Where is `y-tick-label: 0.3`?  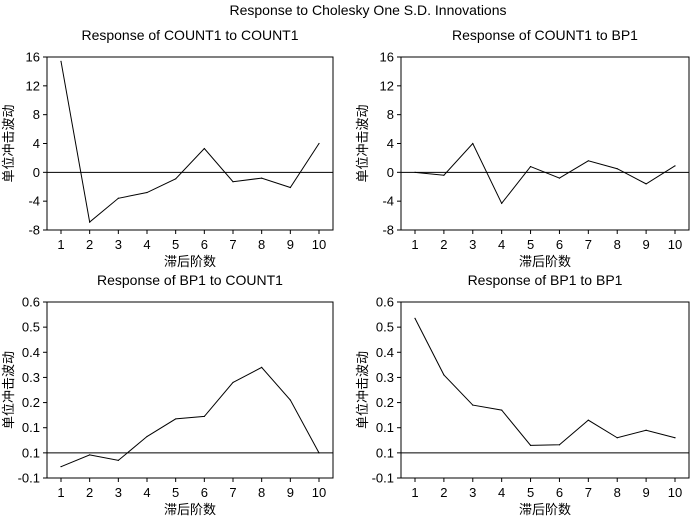 y-tick-label: 0.3 is located at coordinates (31, 377).